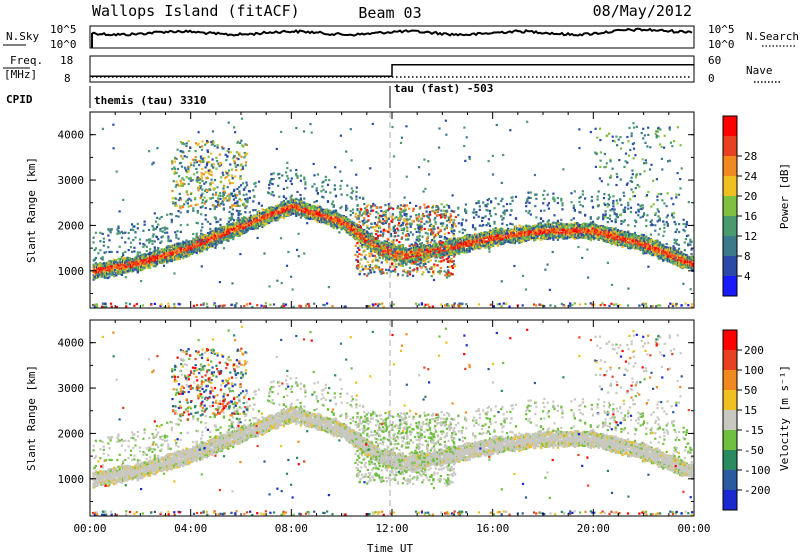  What do you see at coordinates (150, 100) in the screenshot?
I see `cpid-segment-1: themis (tau) 3310` at bounding box center [150, 100].